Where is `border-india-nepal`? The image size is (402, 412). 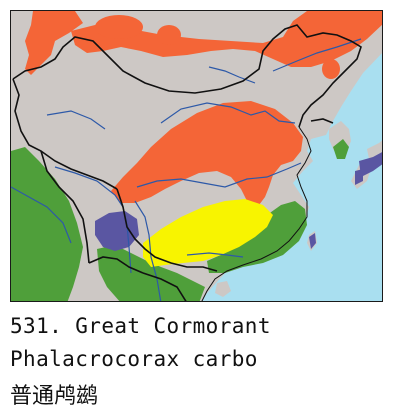 border-india-nepal is located at coordinates (65, 207).